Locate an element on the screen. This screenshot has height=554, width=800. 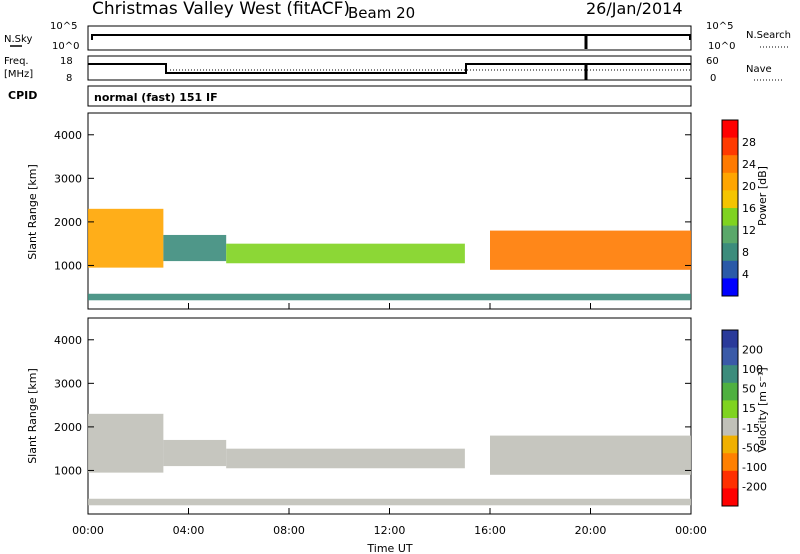
colorbar-tick-label: -15 is located at coordinates (751, 428).